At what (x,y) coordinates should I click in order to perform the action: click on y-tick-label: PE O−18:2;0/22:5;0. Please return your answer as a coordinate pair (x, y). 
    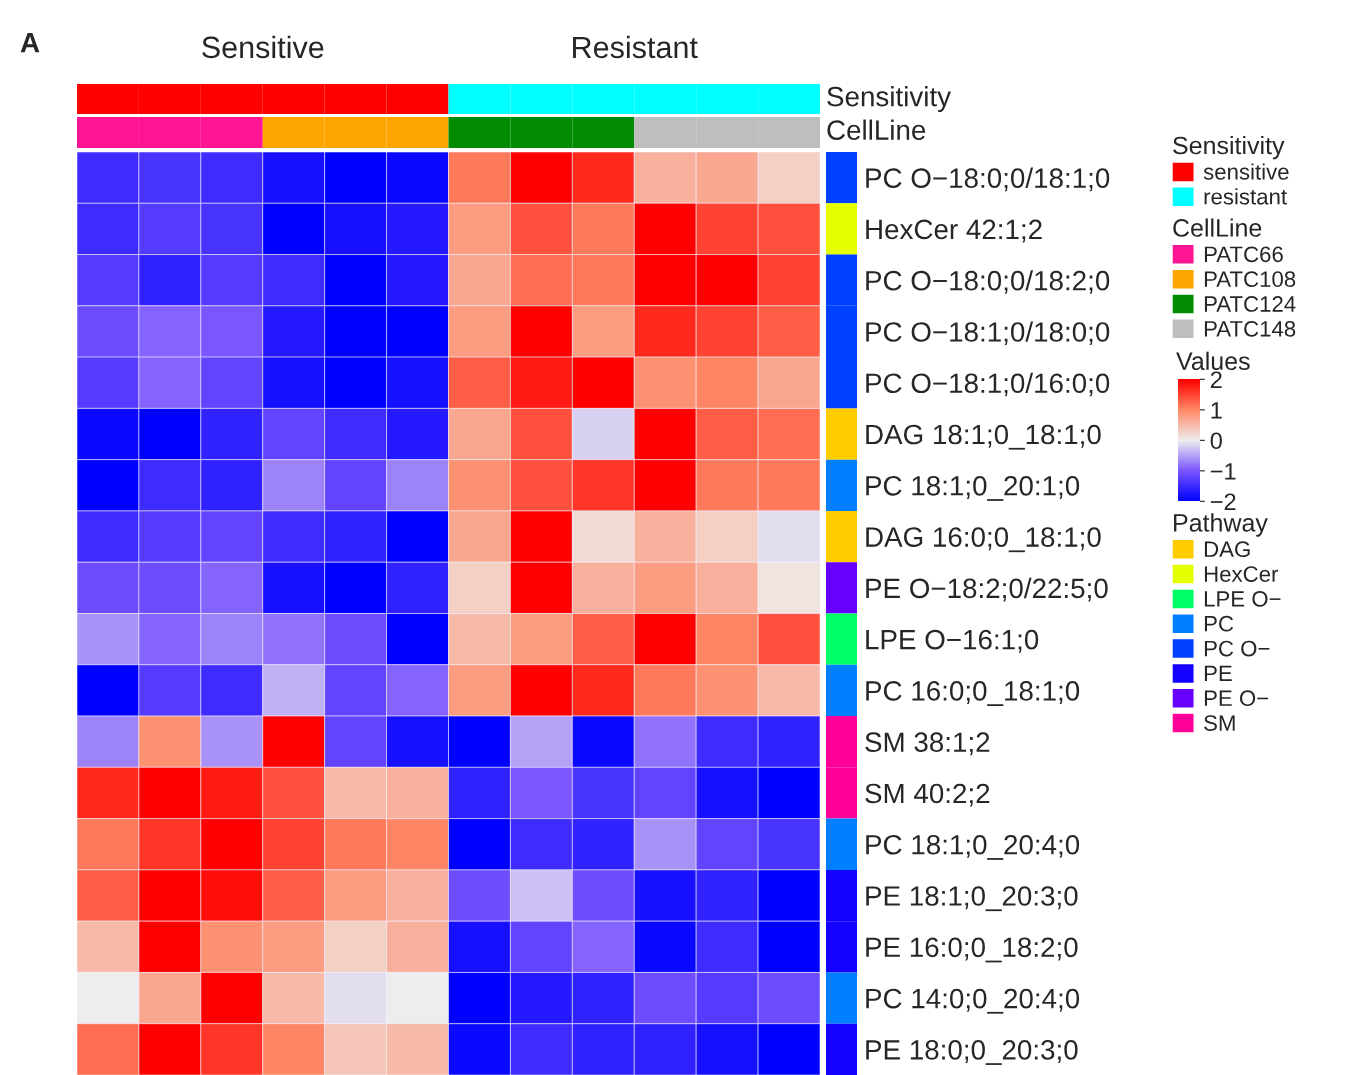
    Looking at the image, I should click on (987, 589).